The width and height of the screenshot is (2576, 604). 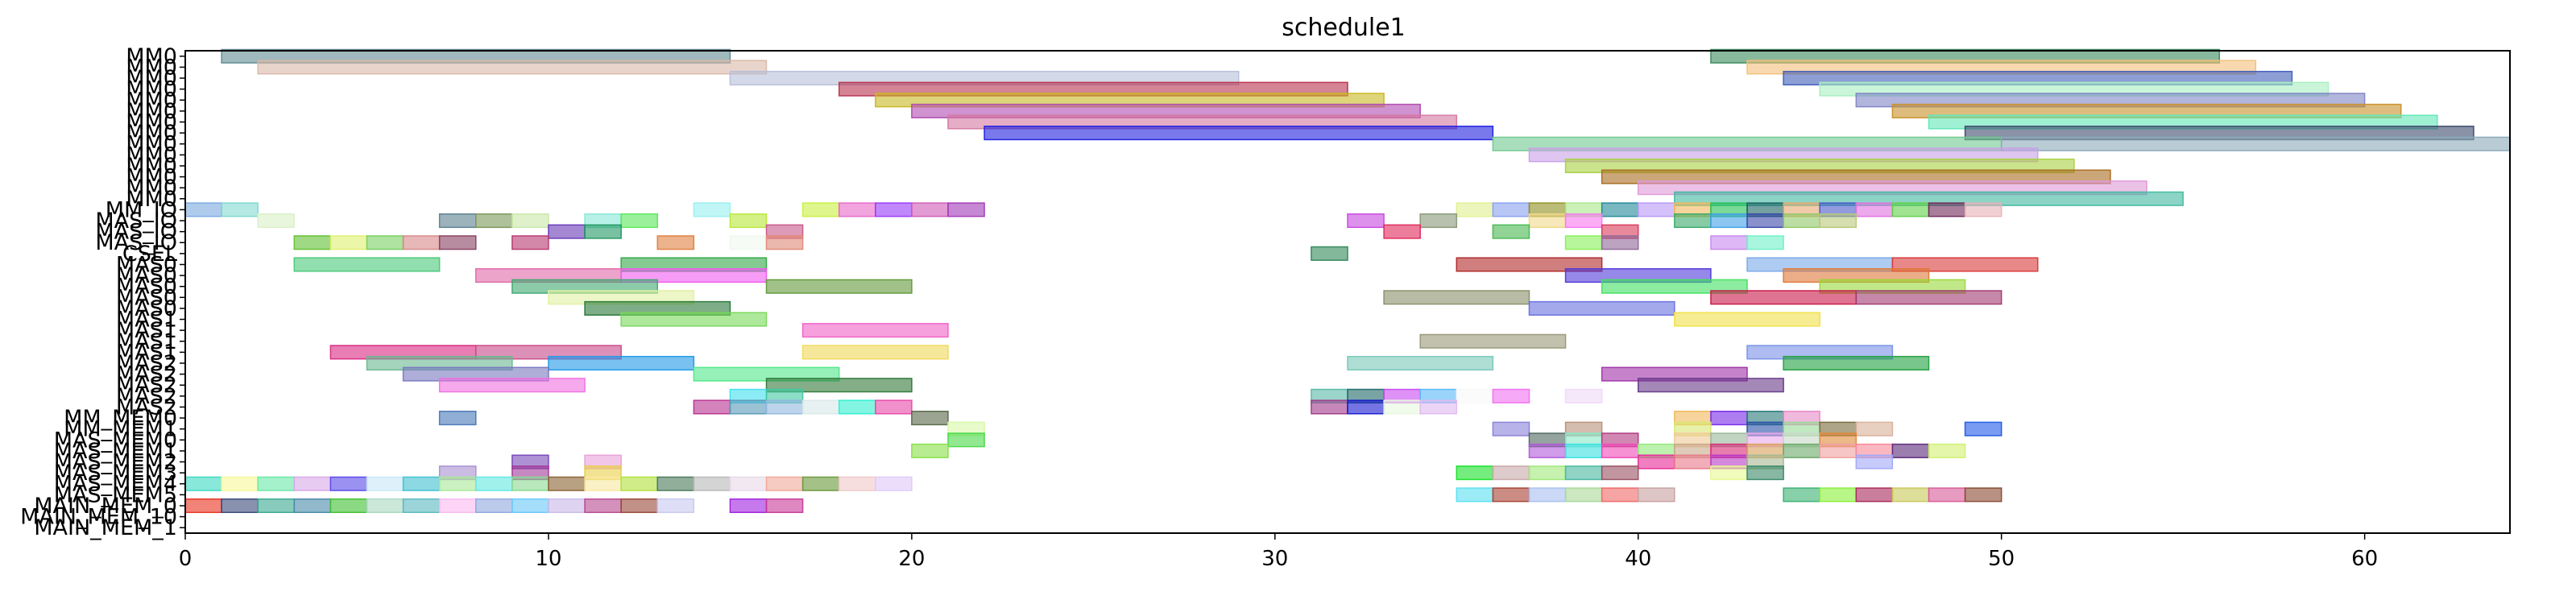 I want to click on x-tick-label: 40, so click(x=1638, y=559).